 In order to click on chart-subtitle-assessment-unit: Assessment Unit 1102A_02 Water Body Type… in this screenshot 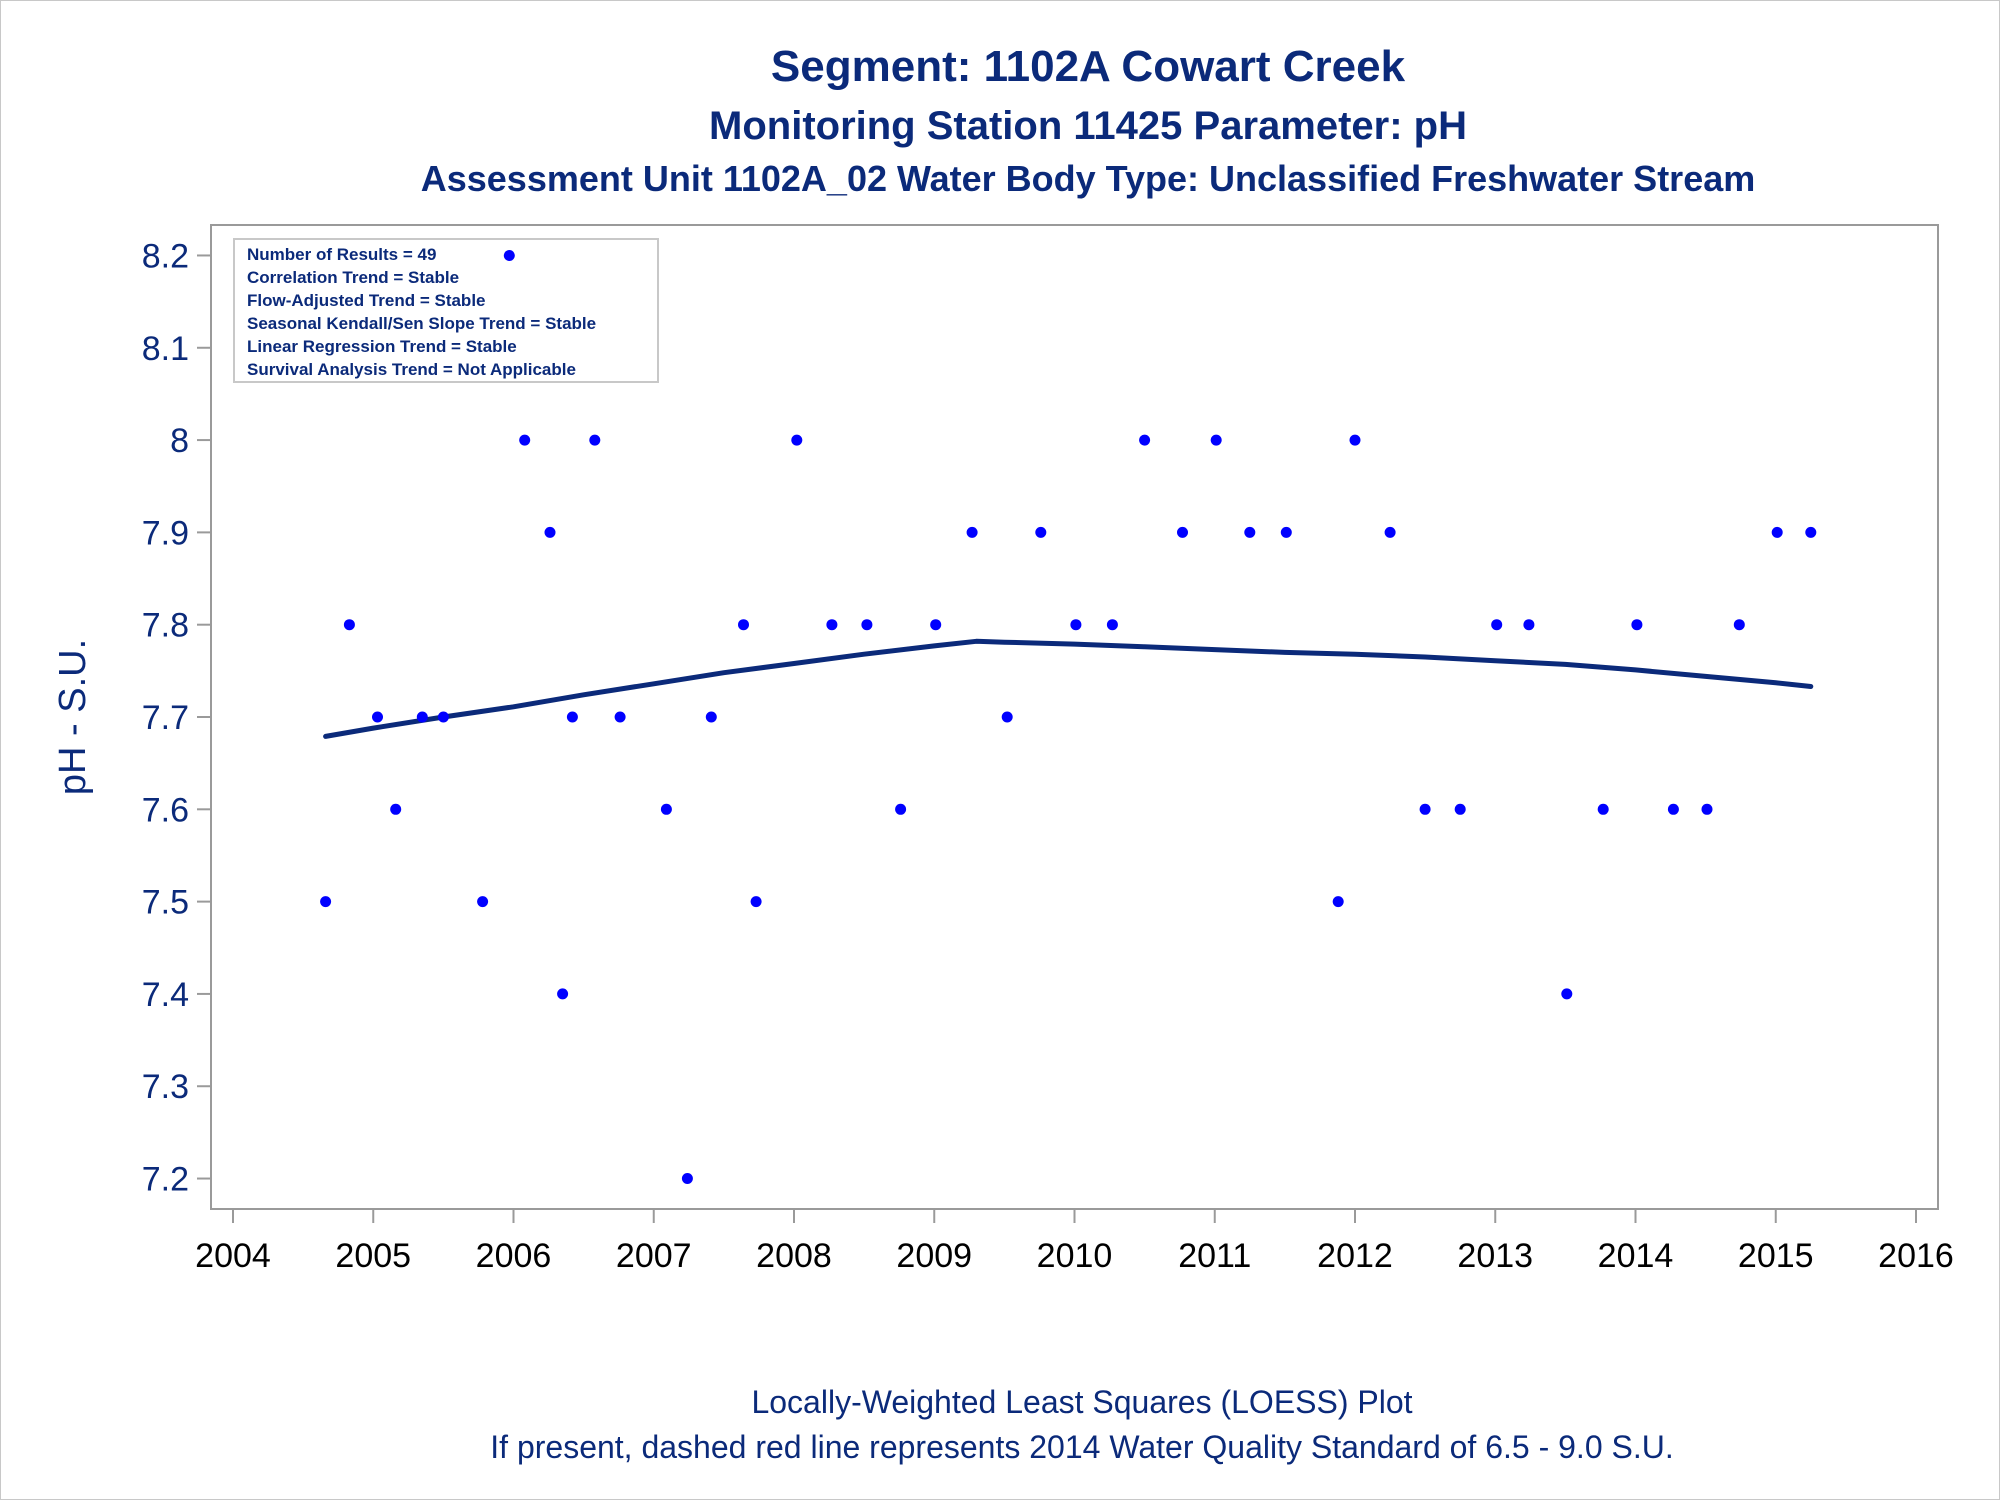, I will do `click(1088, 178)`.